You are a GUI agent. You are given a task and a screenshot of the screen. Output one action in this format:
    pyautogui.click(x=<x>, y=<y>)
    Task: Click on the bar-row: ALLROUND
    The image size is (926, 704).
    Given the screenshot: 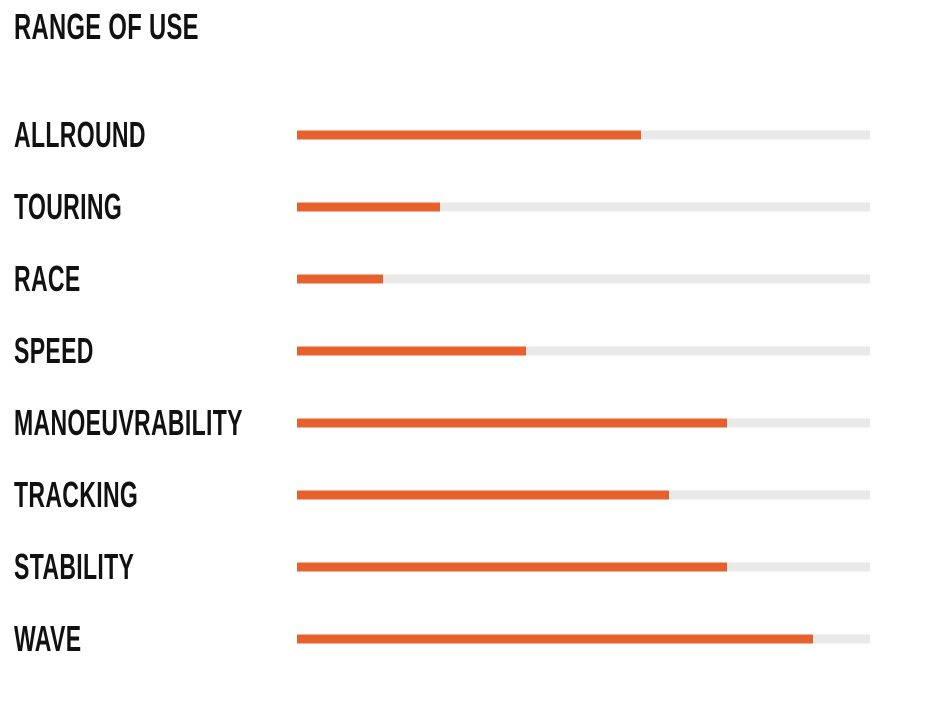 What is the action you would take?
    pyautogui.click(x=463, y=134)
    